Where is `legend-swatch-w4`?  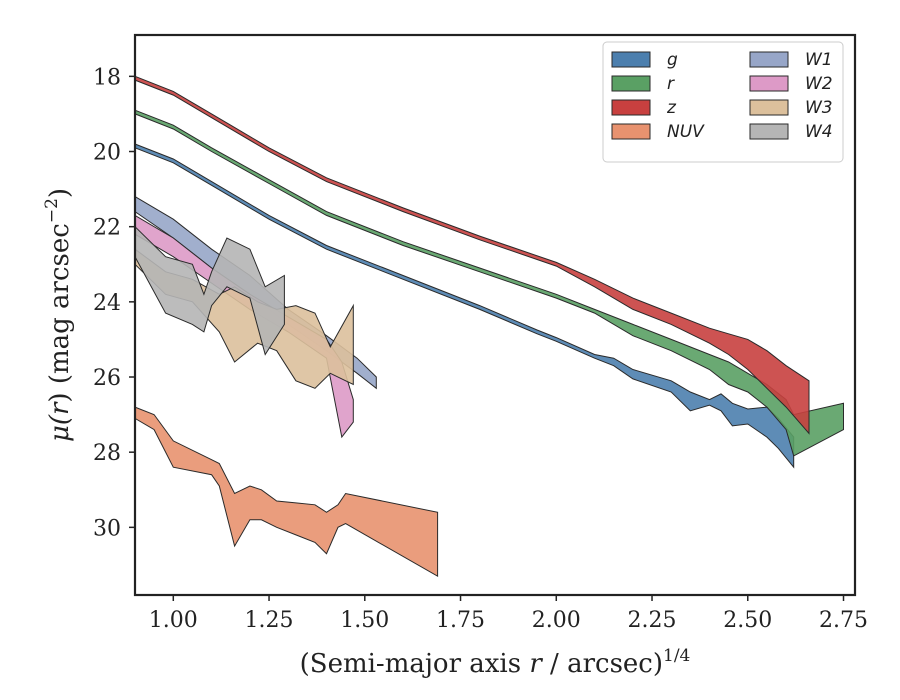 legend-swatch-w4 is located at coordinates (769, 131).